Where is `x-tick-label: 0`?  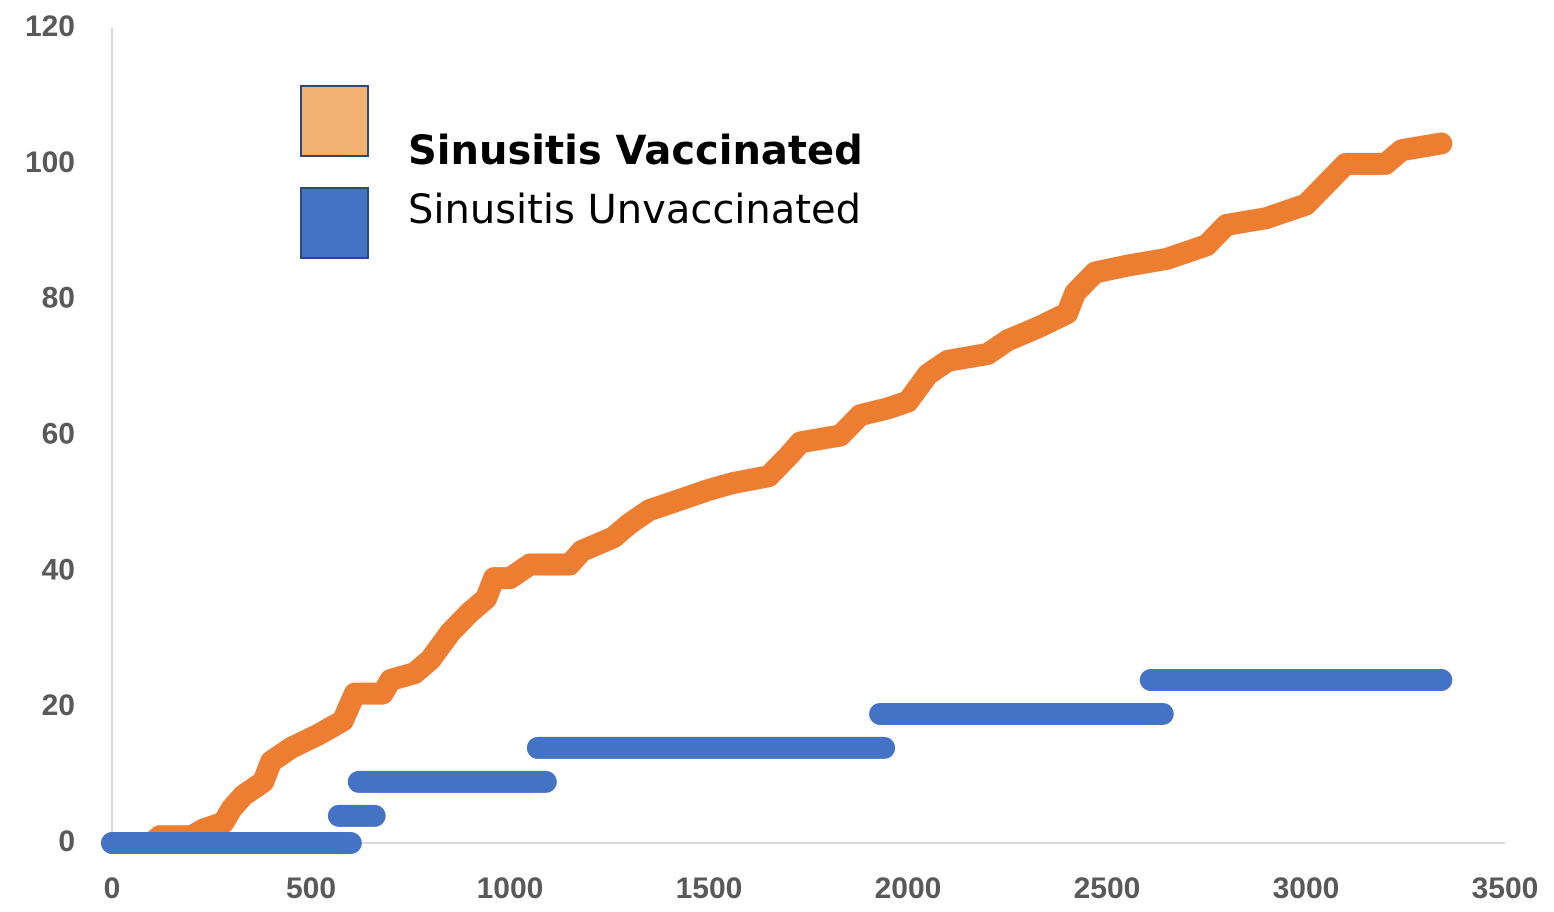 x-tick-label: 0 is located at coordinates (112, 888).